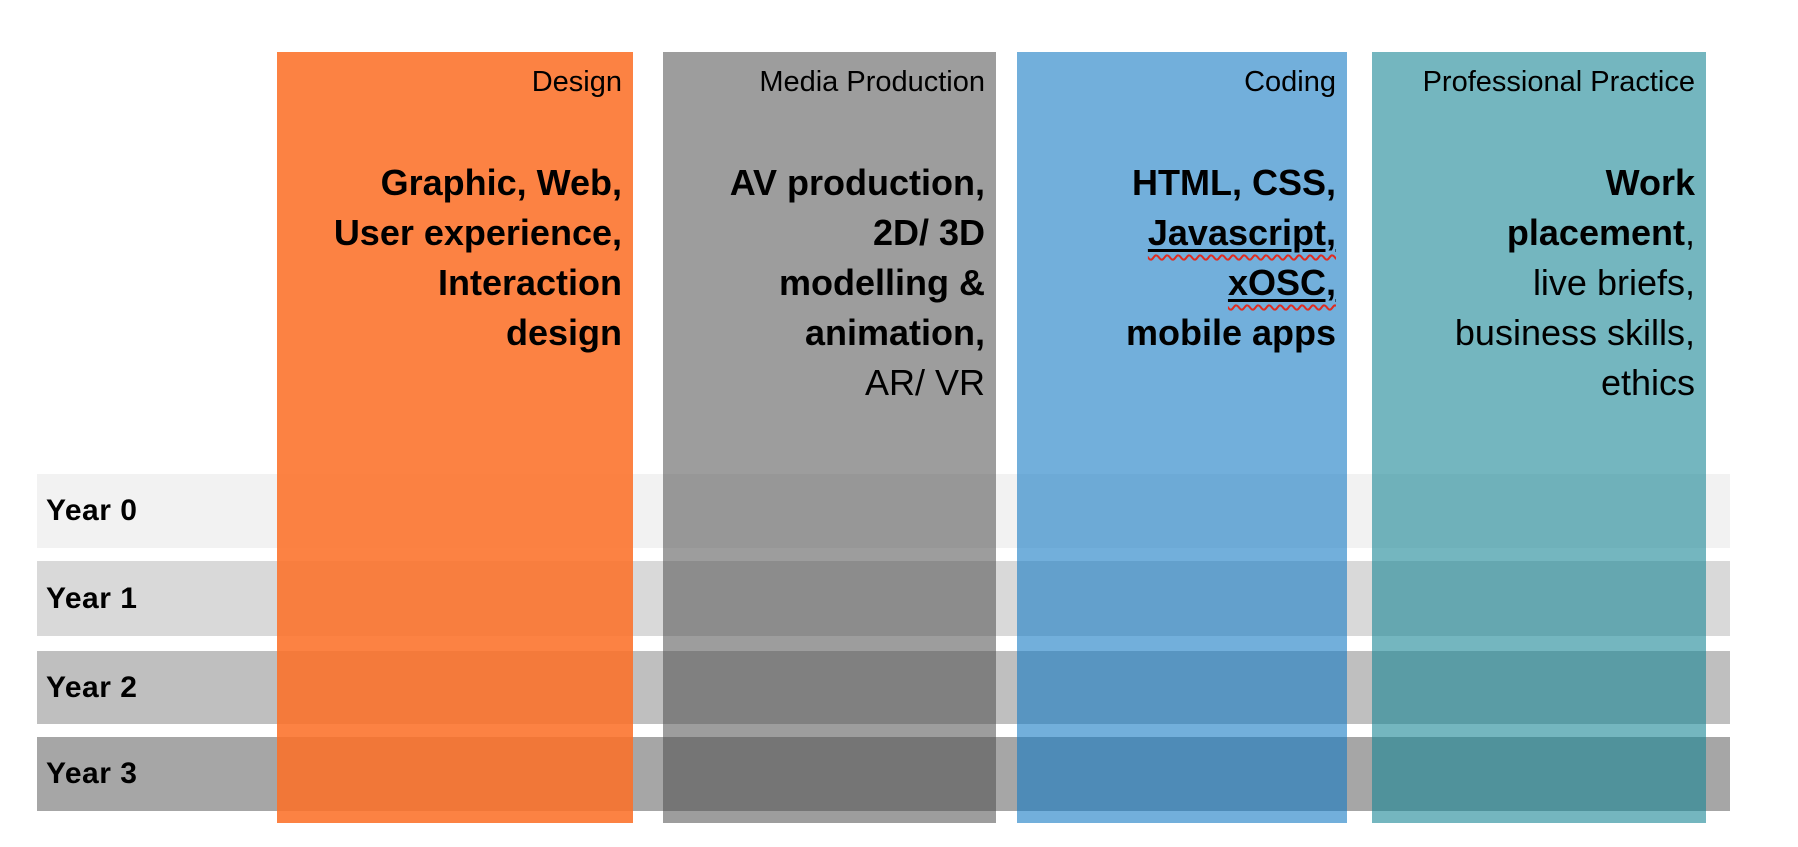 Image resolution: width=1798 pixels, height=847 pixels. I want to click on underlined-term: xOSC,, so click(1282, 282).